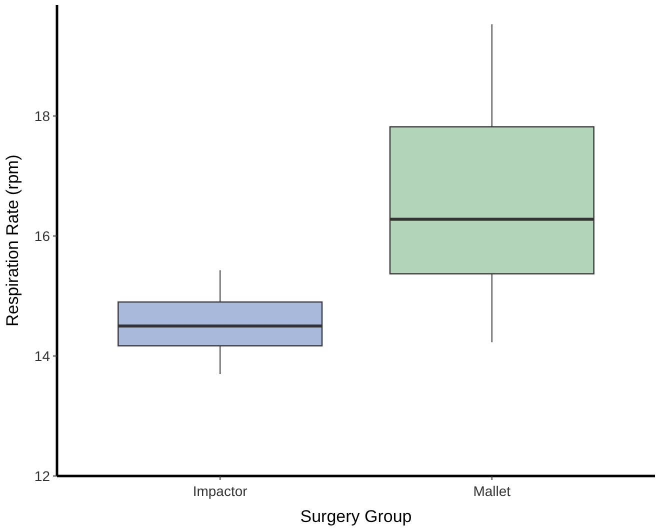 The width and height of the screenshot is (660, 530). What do you see at coordinates (42, 476) in the screenshot?
I see `y-tick-label: 12` at bounding box center [42, 476].